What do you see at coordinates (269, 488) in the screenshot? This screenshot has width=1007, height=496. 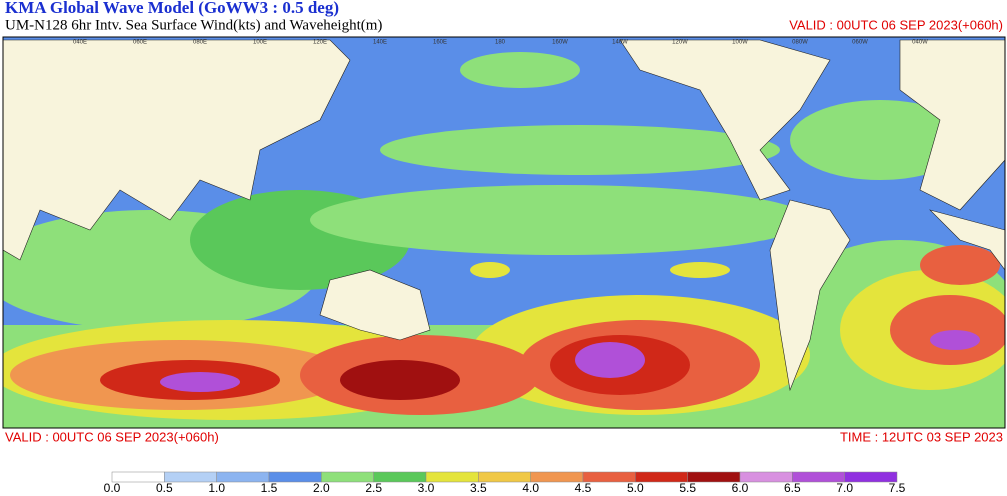 I see `colorbar-label: 1.5` at bounding box center [269, 488].